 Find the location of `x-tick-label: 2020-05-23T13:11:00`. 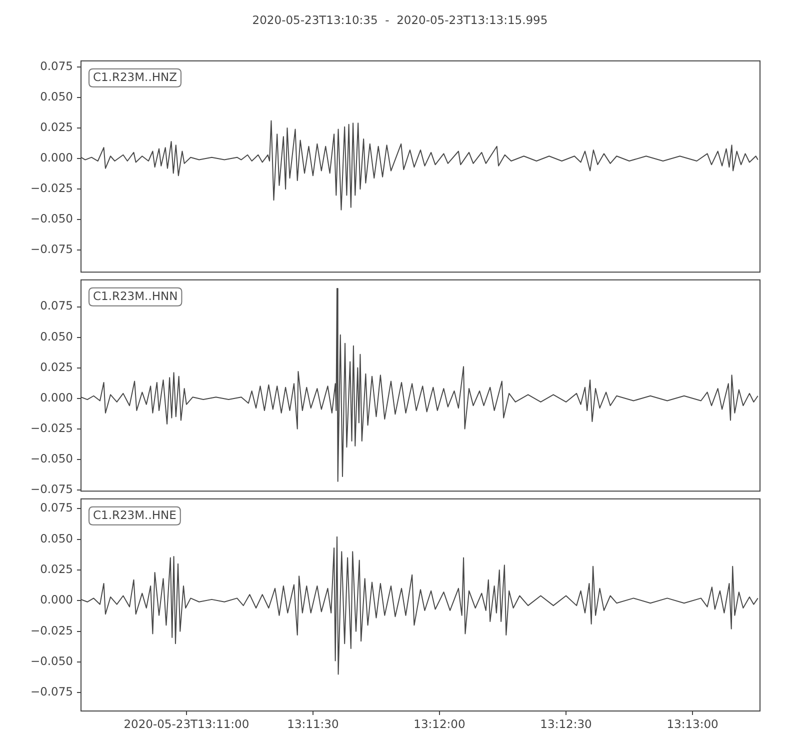

x-tick-label: 2020-05-23T13:11:00 is located at coordinates (187, 723).